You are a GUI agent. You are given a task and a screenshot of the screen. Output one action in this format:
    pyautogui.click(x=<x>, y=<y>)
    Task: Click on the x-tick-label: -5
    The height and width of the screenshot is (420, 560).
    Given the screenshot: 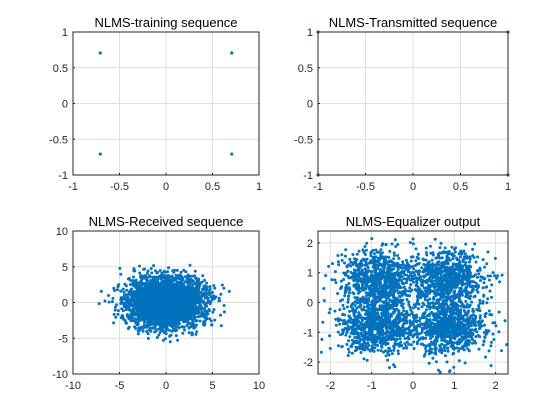 What is the action you would take?
    pyautogui.click(x=120, y=386)
    